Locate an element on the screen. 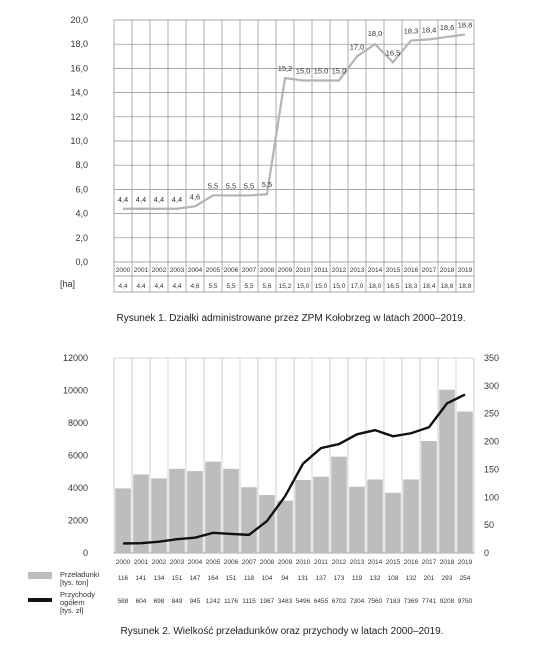 The height and width of the screenshot is (655, 534). fig2-right-y-ticks: 0 50 100 150 200 250 300 350 is located at coordinates (491, 455).